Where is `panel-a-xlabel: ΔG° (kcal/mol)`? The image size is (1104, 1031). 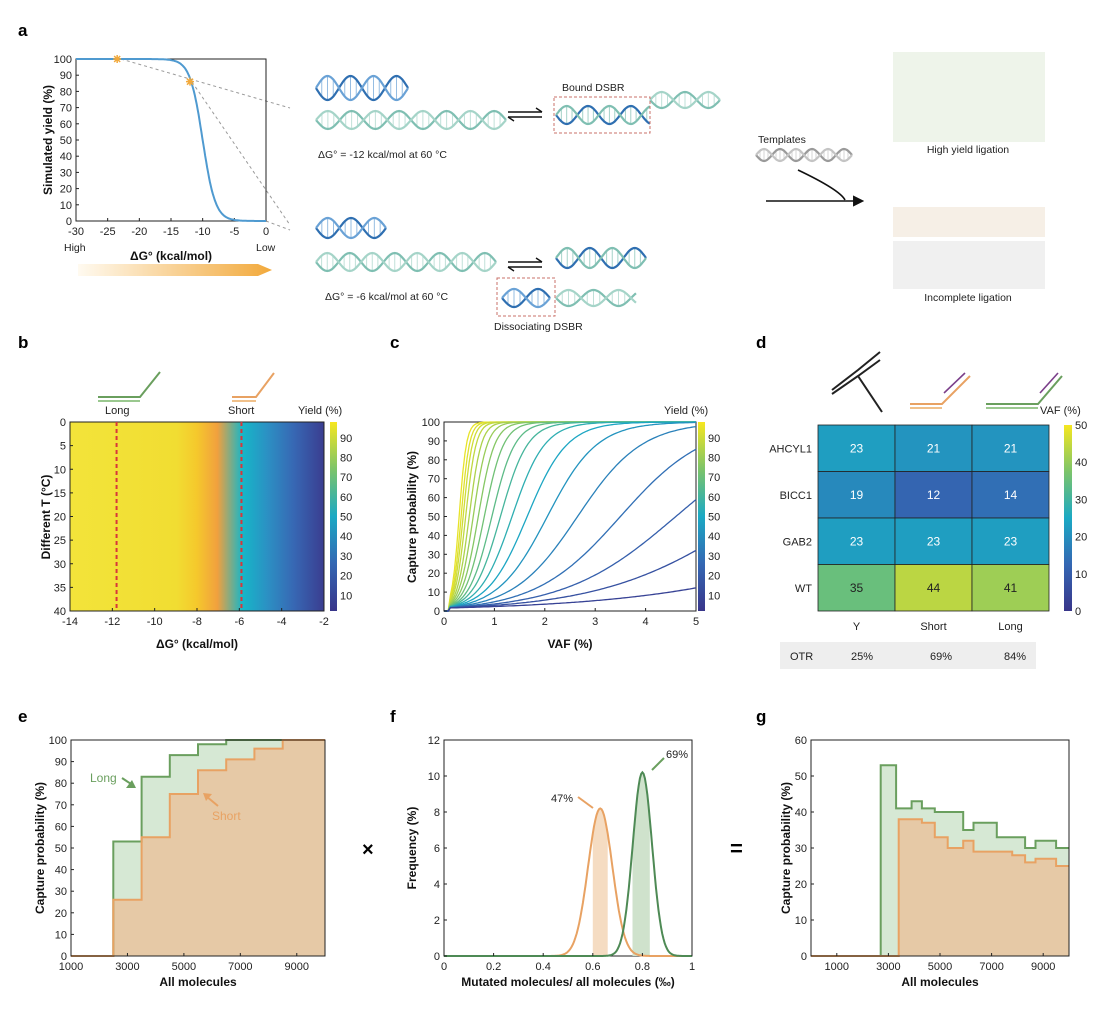
panel-a-xlabel: ΔG° (kcal/mol) is located at coordinates (171, 256).